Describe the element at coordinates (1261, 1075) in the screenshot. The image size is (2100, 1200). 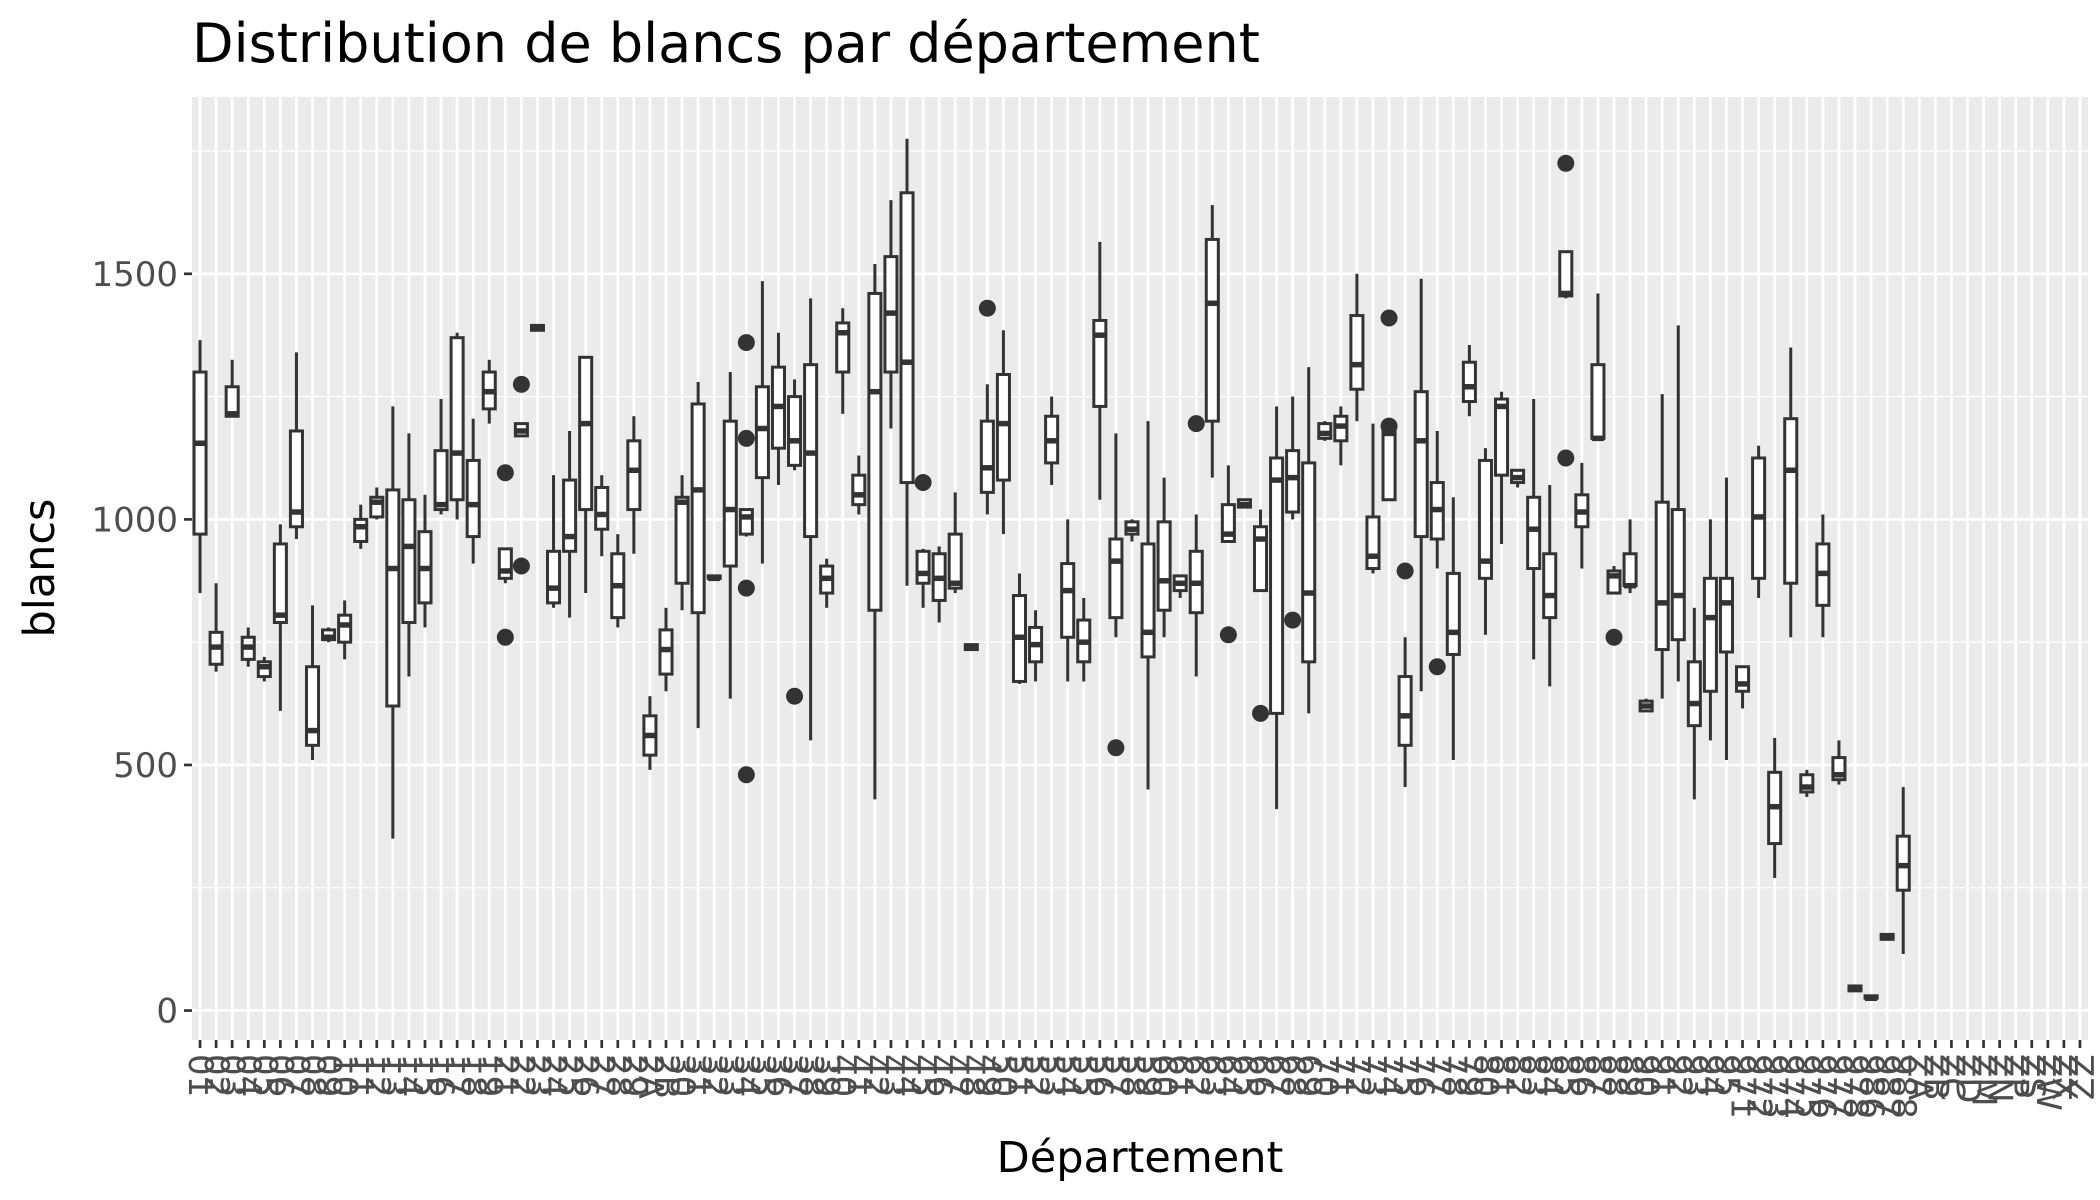
I see `x-tick-label: 66` at that location.